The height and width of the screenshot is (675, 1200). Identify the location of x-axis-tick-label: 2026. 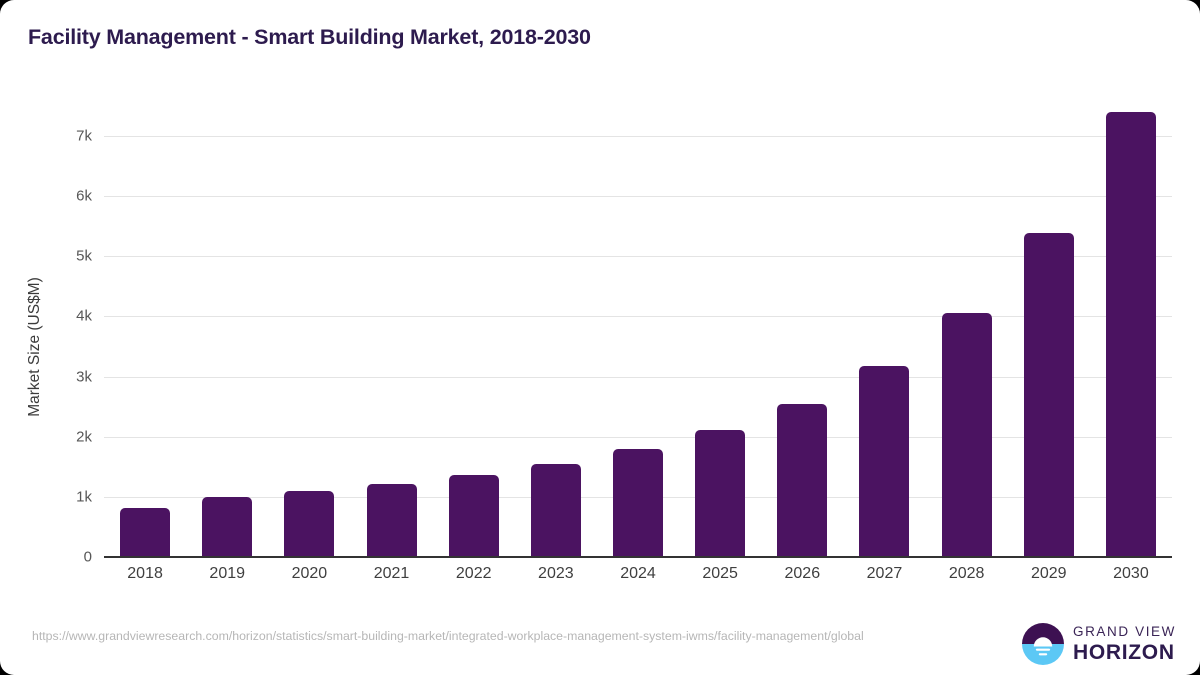
(802, 573).